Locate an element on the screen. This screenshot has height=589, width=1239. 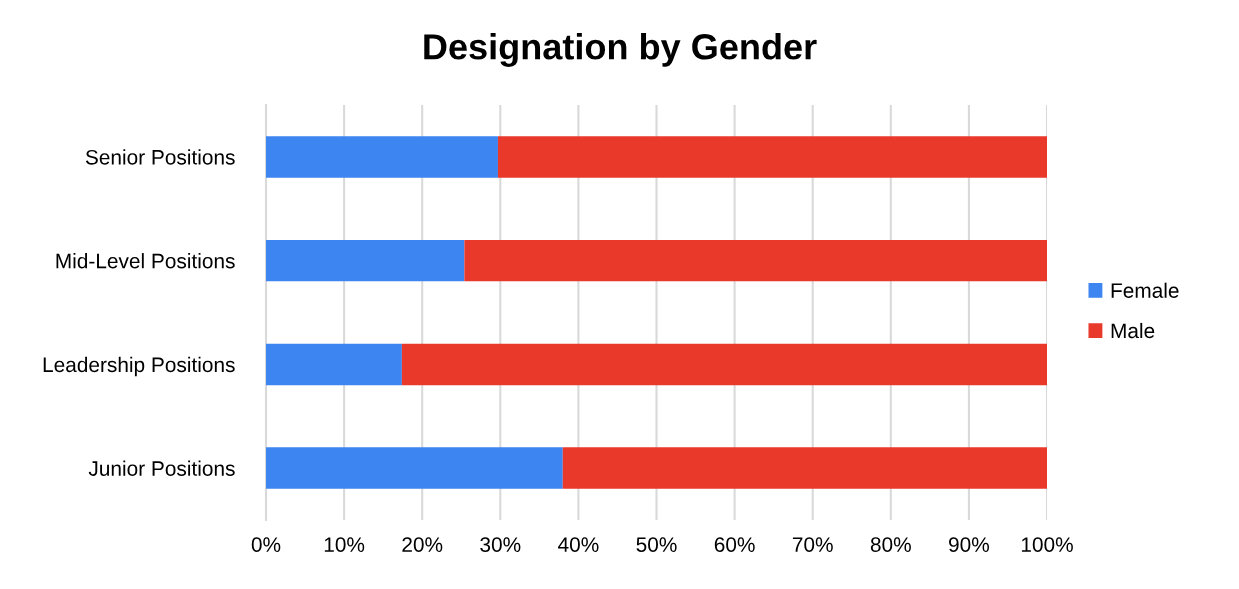
y-tick-label: Senior Positions is located at coordinates (160, 157).